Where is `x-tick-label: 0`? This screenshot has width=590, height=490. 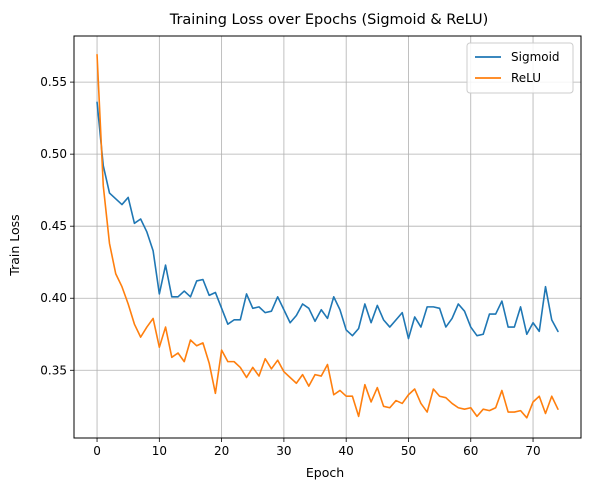 x-tick-label: 0 is located at coordinates (97, 451).